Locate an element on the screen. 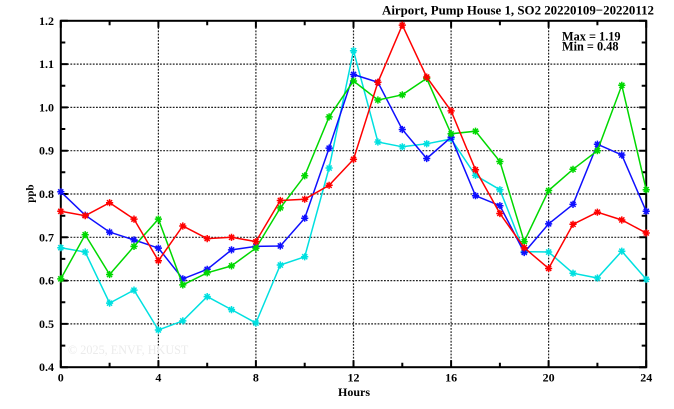 Image resolution: width=674 pixels, height=409 pixels. svg-text: 0 is located at coordinates (61, 378).